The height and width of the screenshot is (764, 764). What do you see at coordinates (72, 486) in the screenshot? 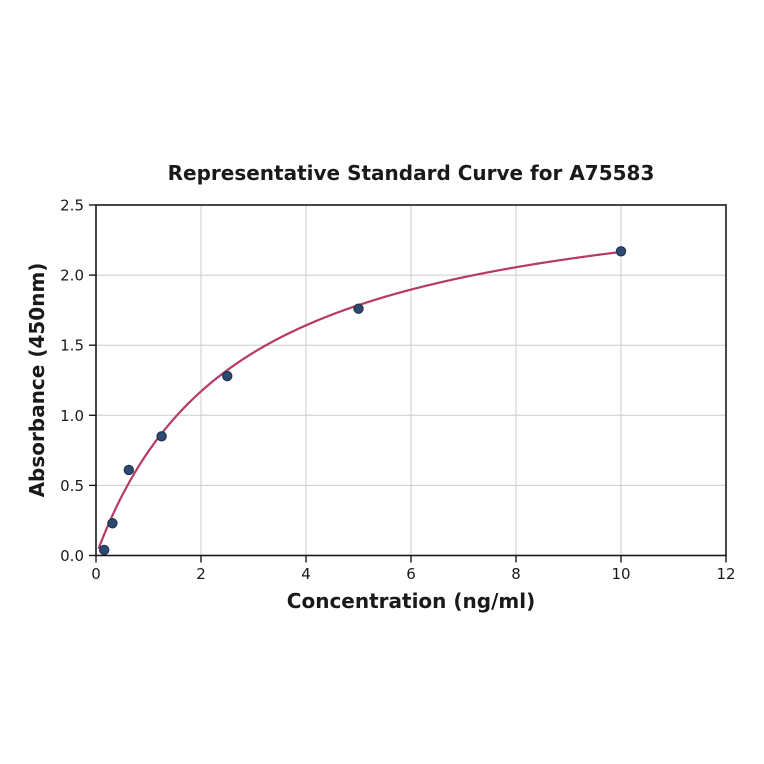
I see `y-tick-label: 0.5` at bounding box center [72, 486].